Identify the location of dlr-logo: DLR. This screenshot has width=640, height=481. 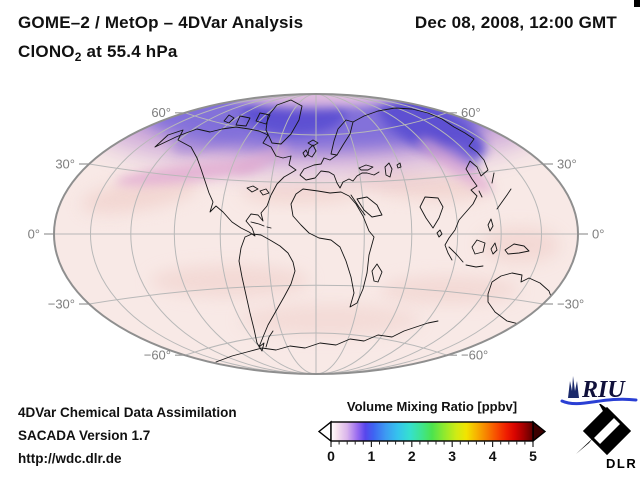
(605, 439).